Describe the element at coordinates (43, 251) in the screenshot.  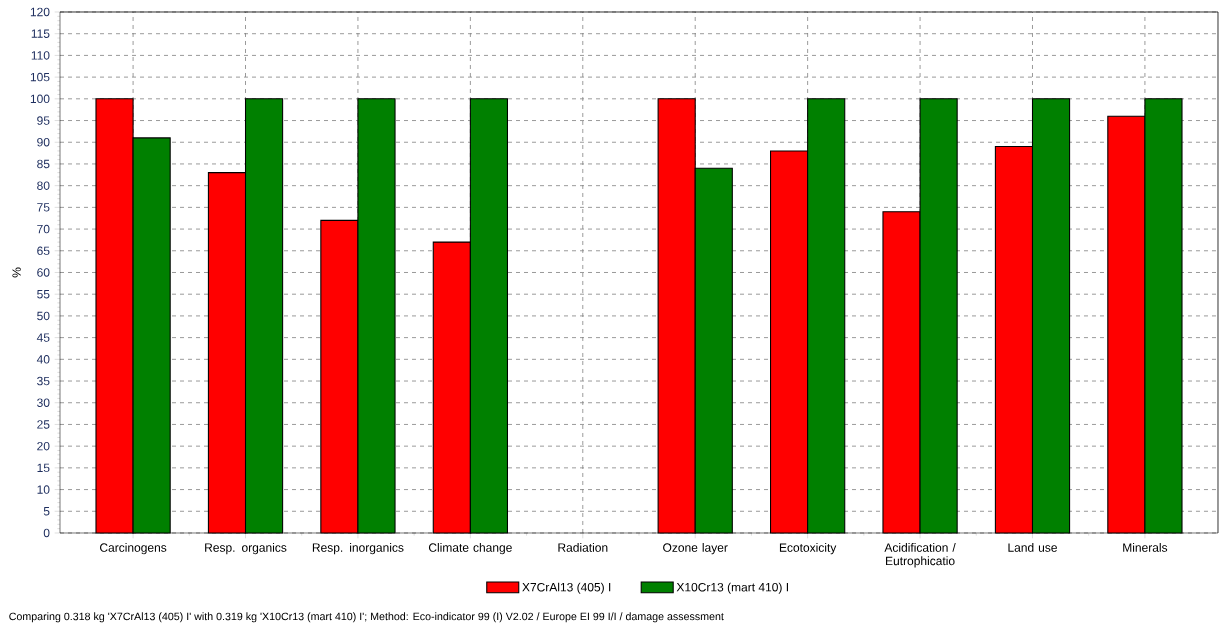
I see `y-tick-label: 65` at that location.